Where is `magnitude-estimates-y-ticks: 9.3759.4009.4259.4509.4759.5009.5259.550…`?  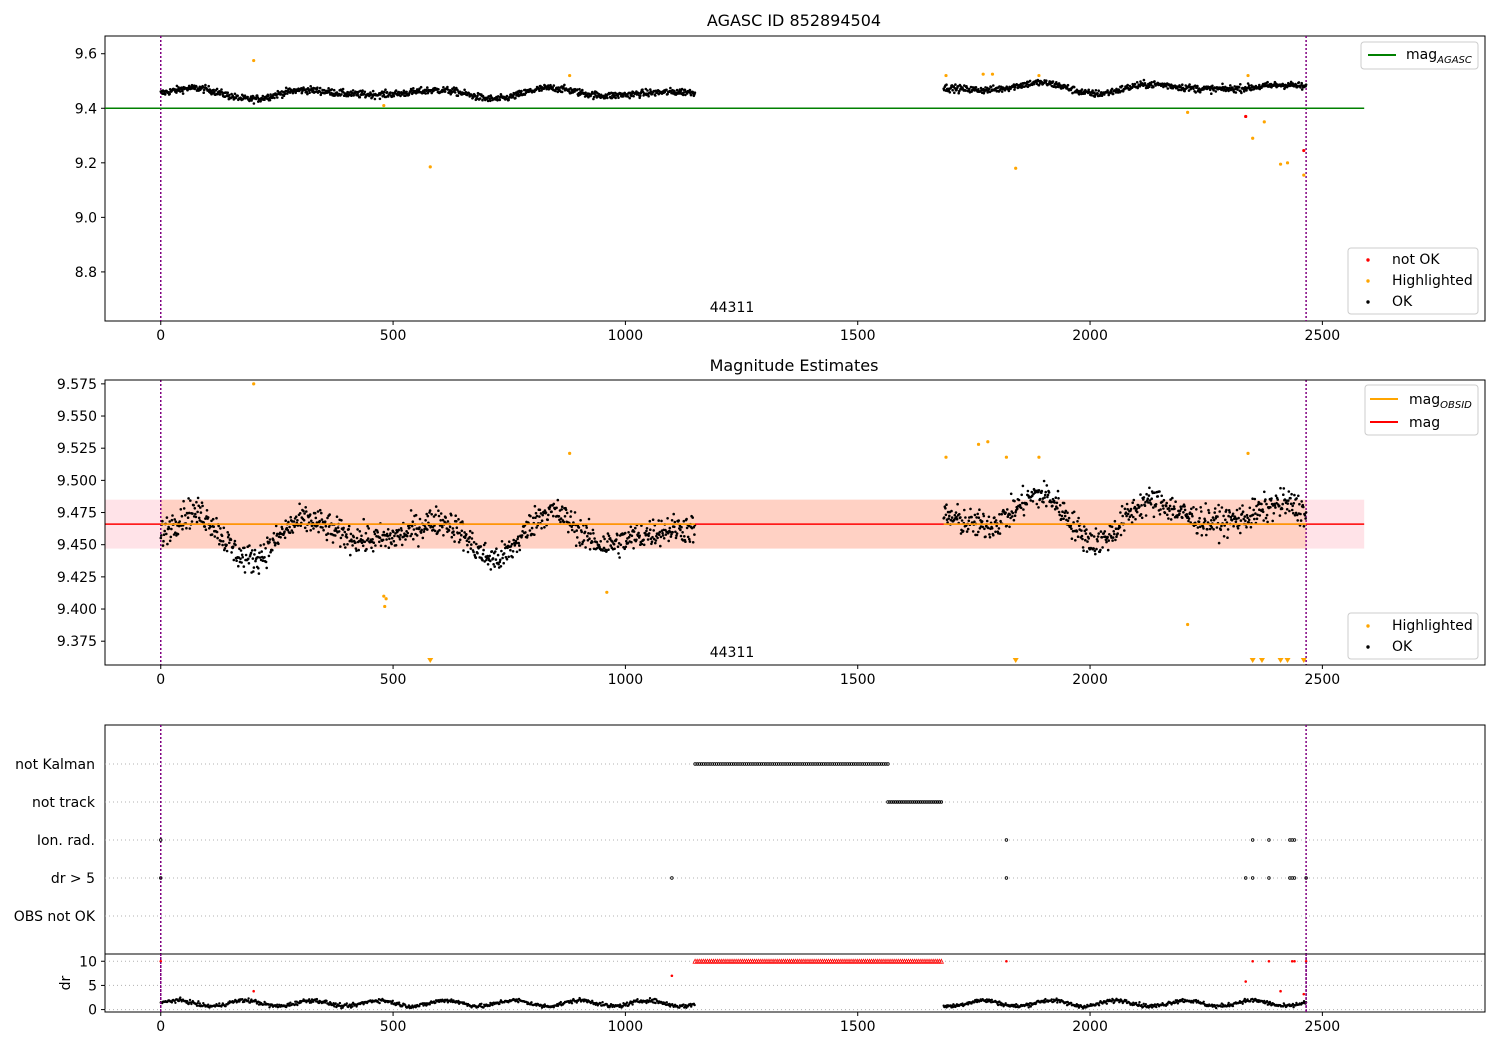 magnitude-estimates-y-ticks: 9.3759.4009.4259.4509.4759.5009.5259.550… is located at coordinates (81, 513).